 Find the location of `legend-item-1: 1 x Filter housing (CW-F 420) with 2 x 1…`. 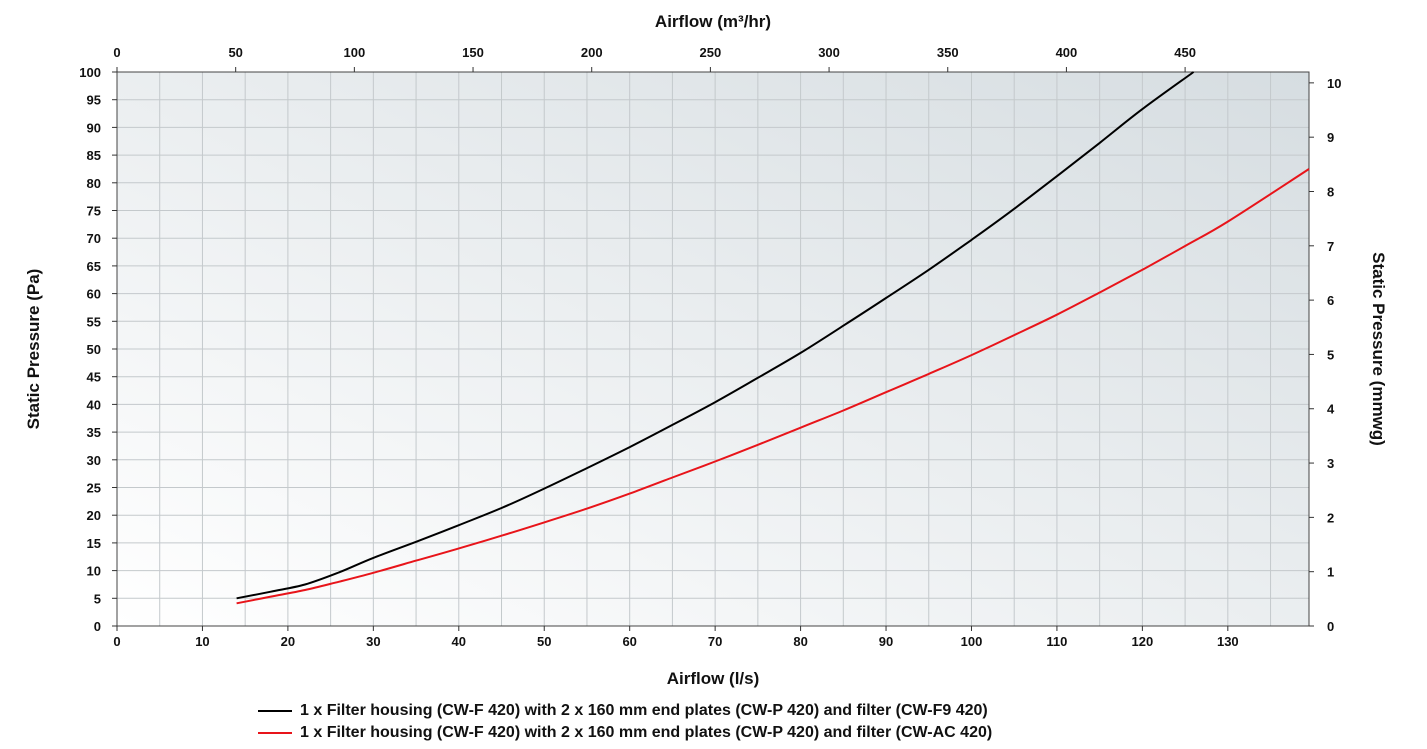

legend-item-1: 1 x Filter housing (CW-F 420) with 2 x 1… is located at coordinates (625, 711).